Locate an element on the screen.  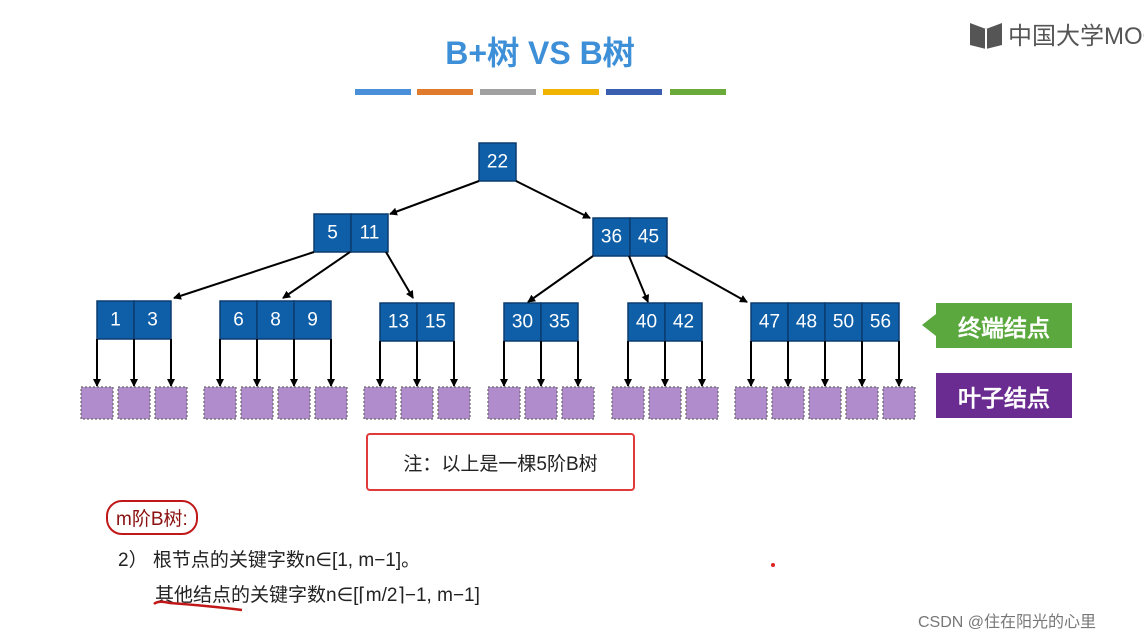
leaf-node-label: 叶子结点 is located at coordinates (1004, 395).